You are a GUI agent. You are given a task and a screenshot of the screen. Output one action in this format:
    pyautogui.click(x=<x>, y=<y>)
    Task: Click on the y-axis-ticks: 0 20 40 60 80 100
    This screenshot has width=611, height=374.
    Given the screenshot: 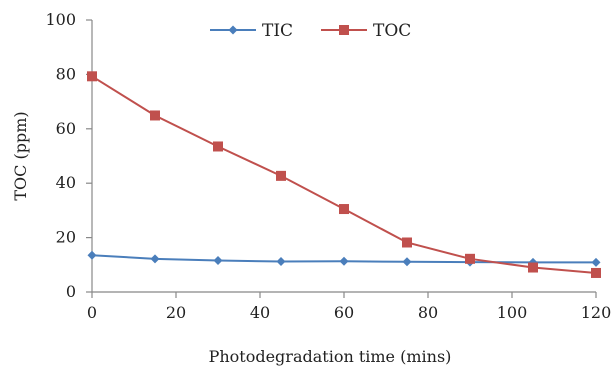 What is the action you would take?
    pyautogui.click(x=68, y=155)
    